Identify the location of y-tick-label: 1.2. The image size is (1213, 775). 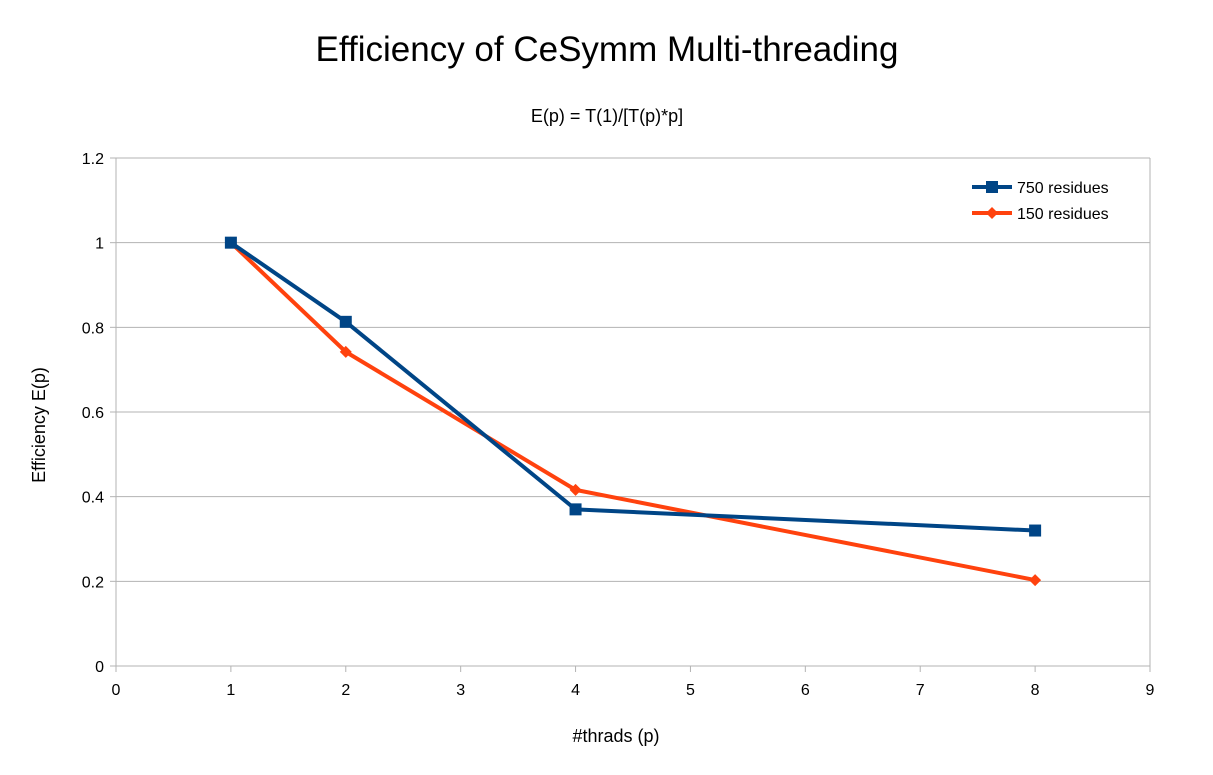
(93, 159).